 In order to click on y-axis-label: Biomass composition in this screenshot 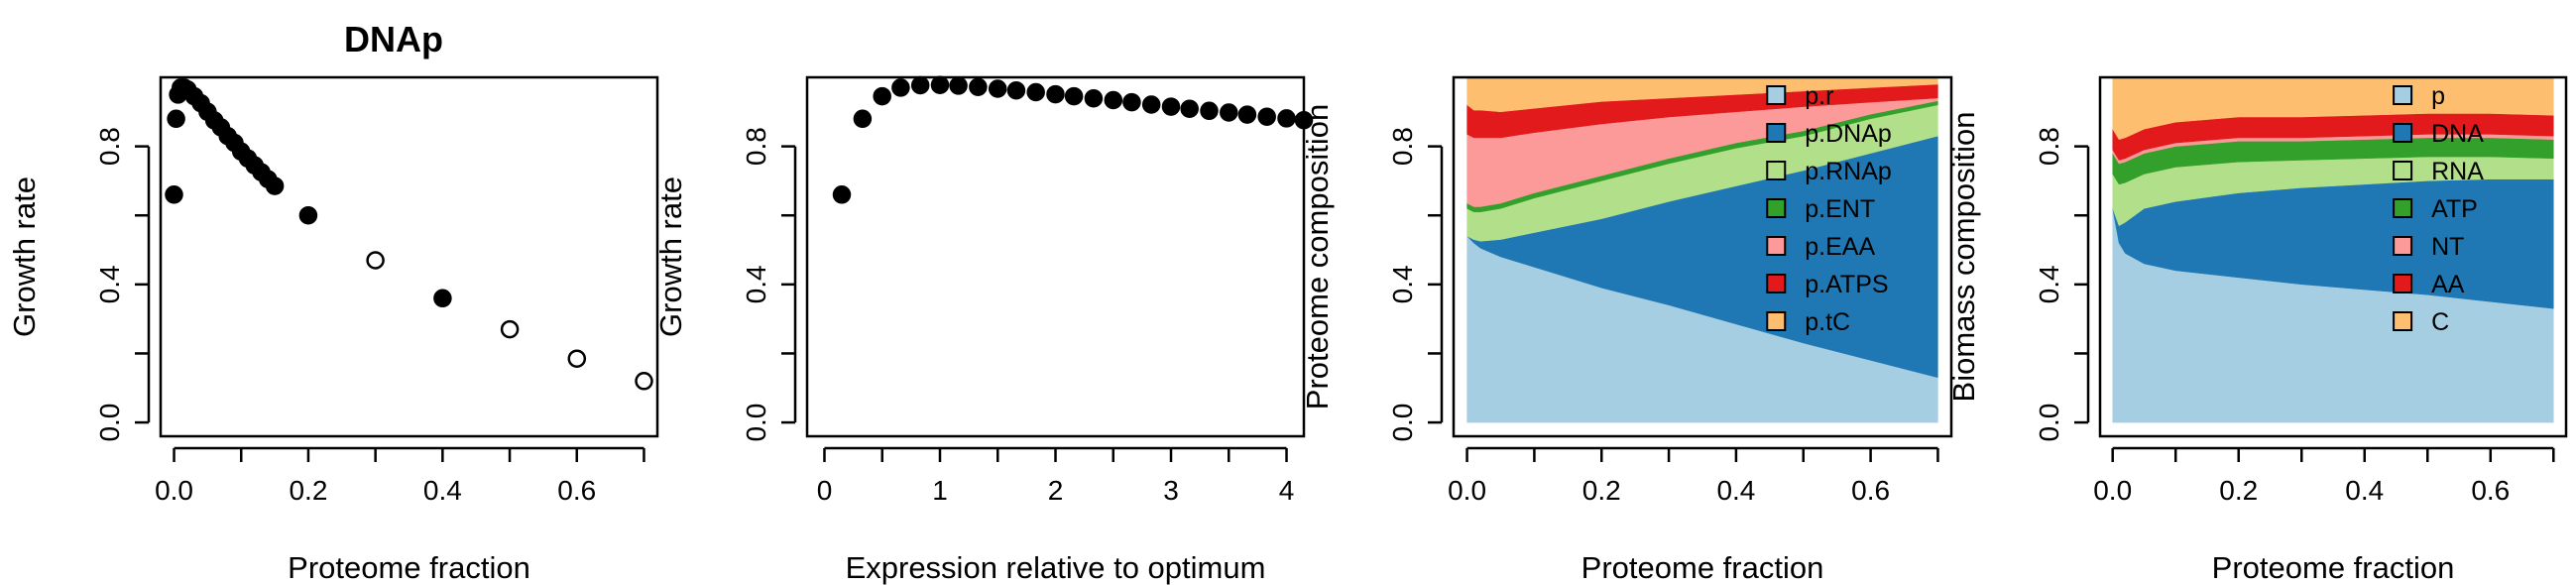, I will do `click(1963, 257)`.